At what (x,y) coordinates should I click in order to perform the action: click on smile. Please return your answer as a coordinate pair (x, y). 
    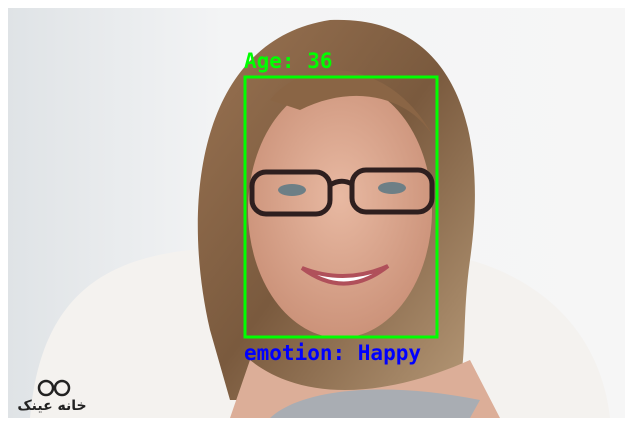
    Looking at the image, I should click on (345, 275).